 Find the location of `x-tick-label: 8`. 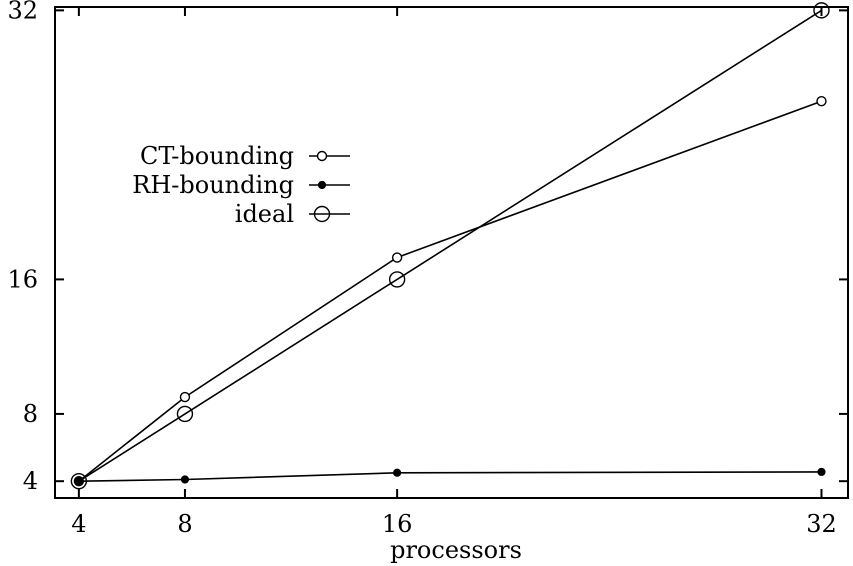

x-tick-label: 8 is located at coordinates (184, 524).